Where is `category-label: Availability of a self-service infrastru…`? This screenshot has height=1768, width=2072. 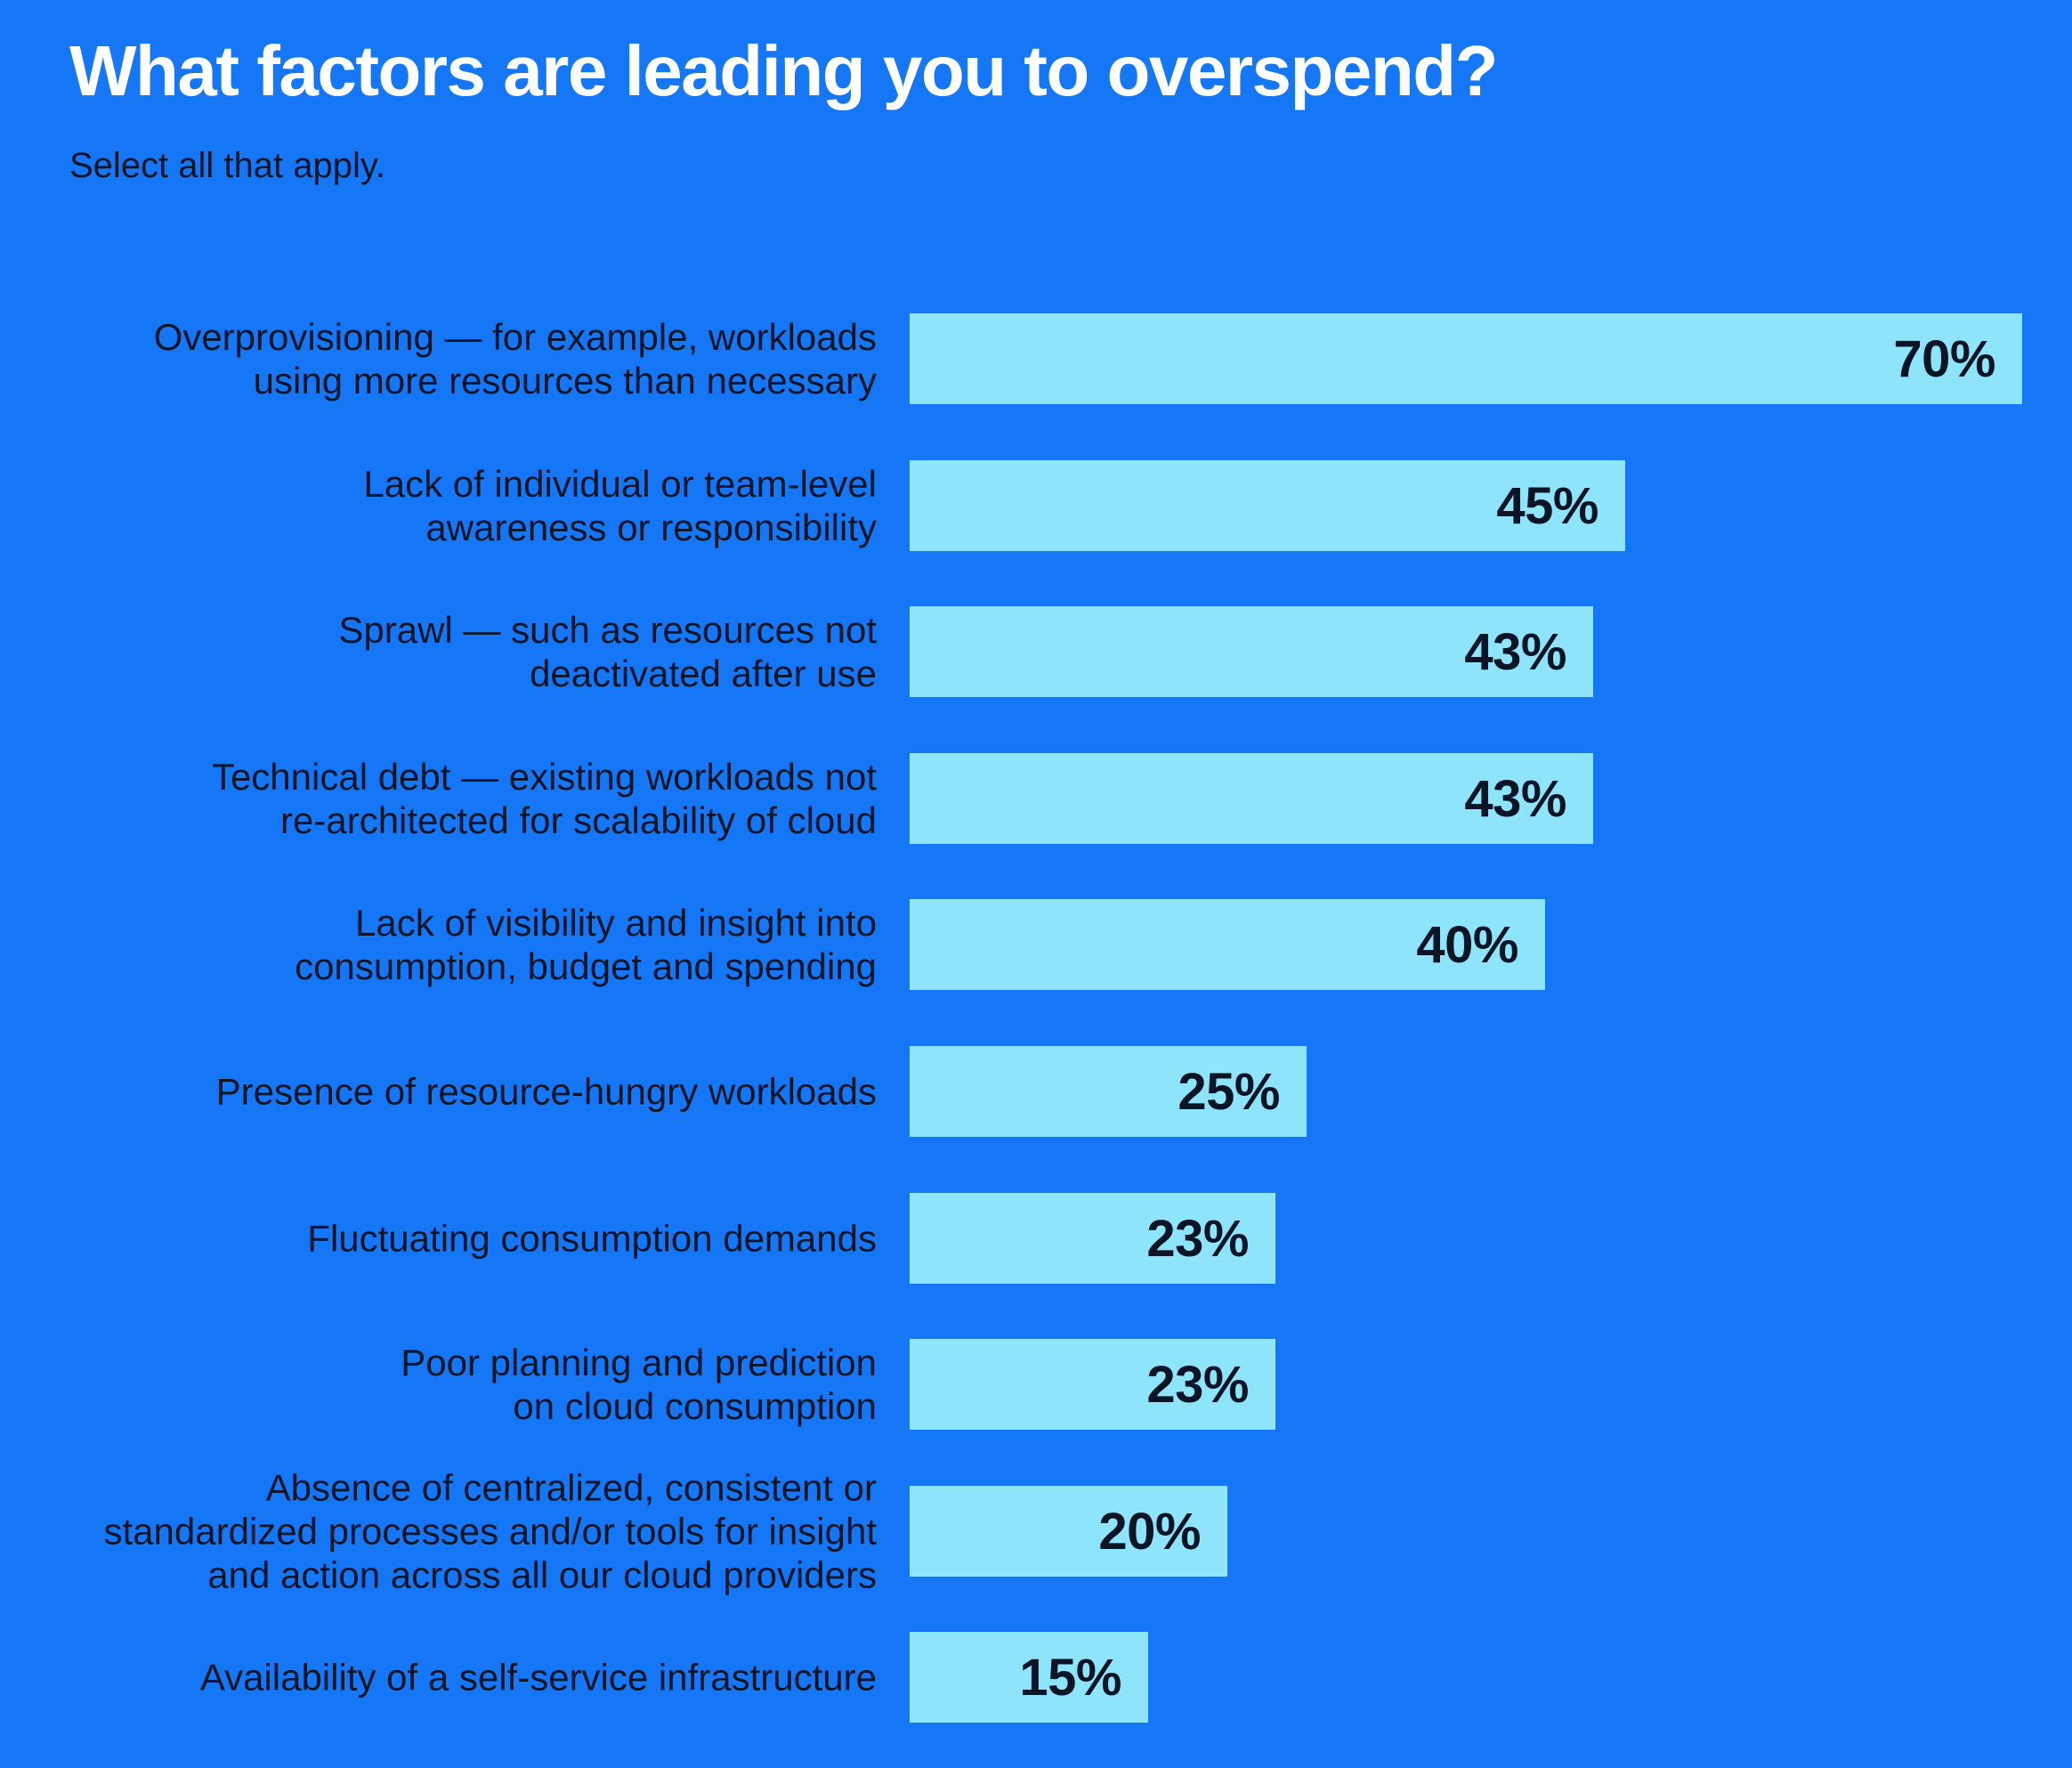
category-label: Availability of a self-service infrastru… is located at coordinates (538, 1677).